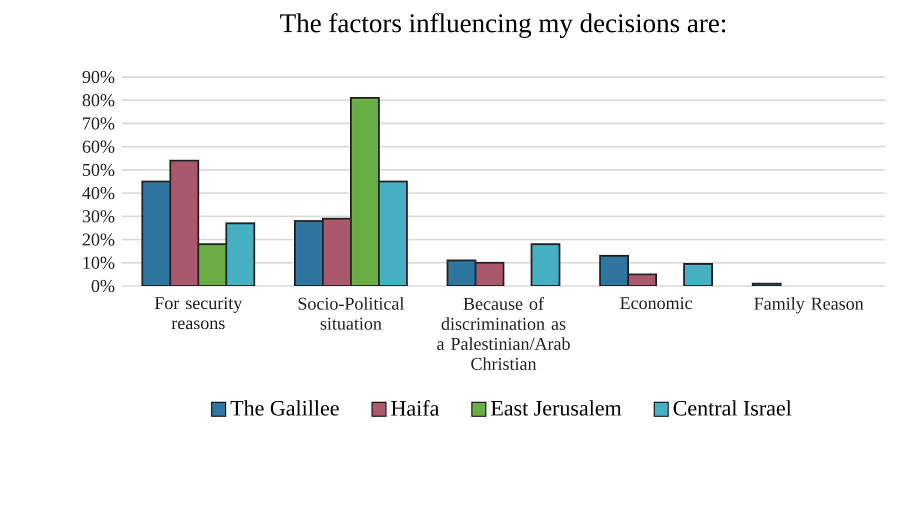  What do you see at coordinates (733, 408) in the screenshot?
I see `legend-label: Central Israel` at bounding box center [733, 408].